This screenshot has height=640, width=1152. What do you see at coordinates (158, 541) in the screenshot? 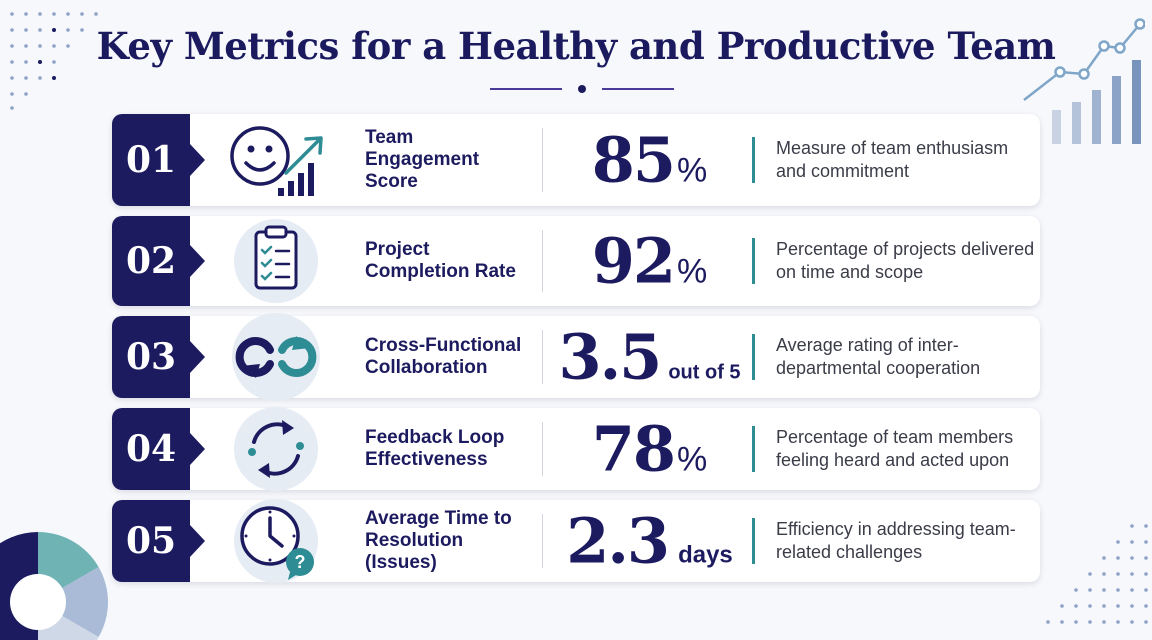
I see `metric-number: 05` at bounding box center [158, 541].